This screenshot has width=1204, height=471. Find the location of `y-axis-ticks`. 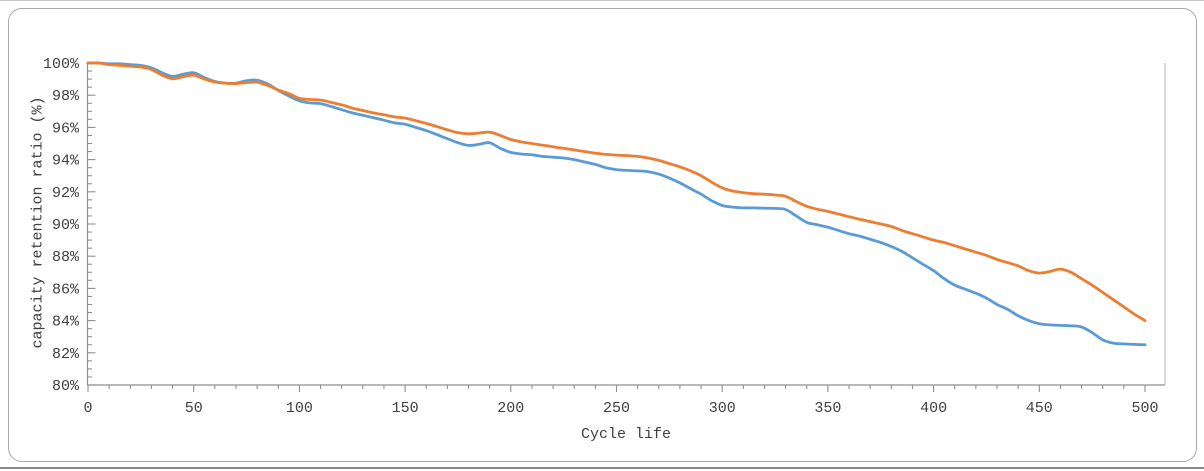

y-axis-ticks is located at coordinates (91, 224).